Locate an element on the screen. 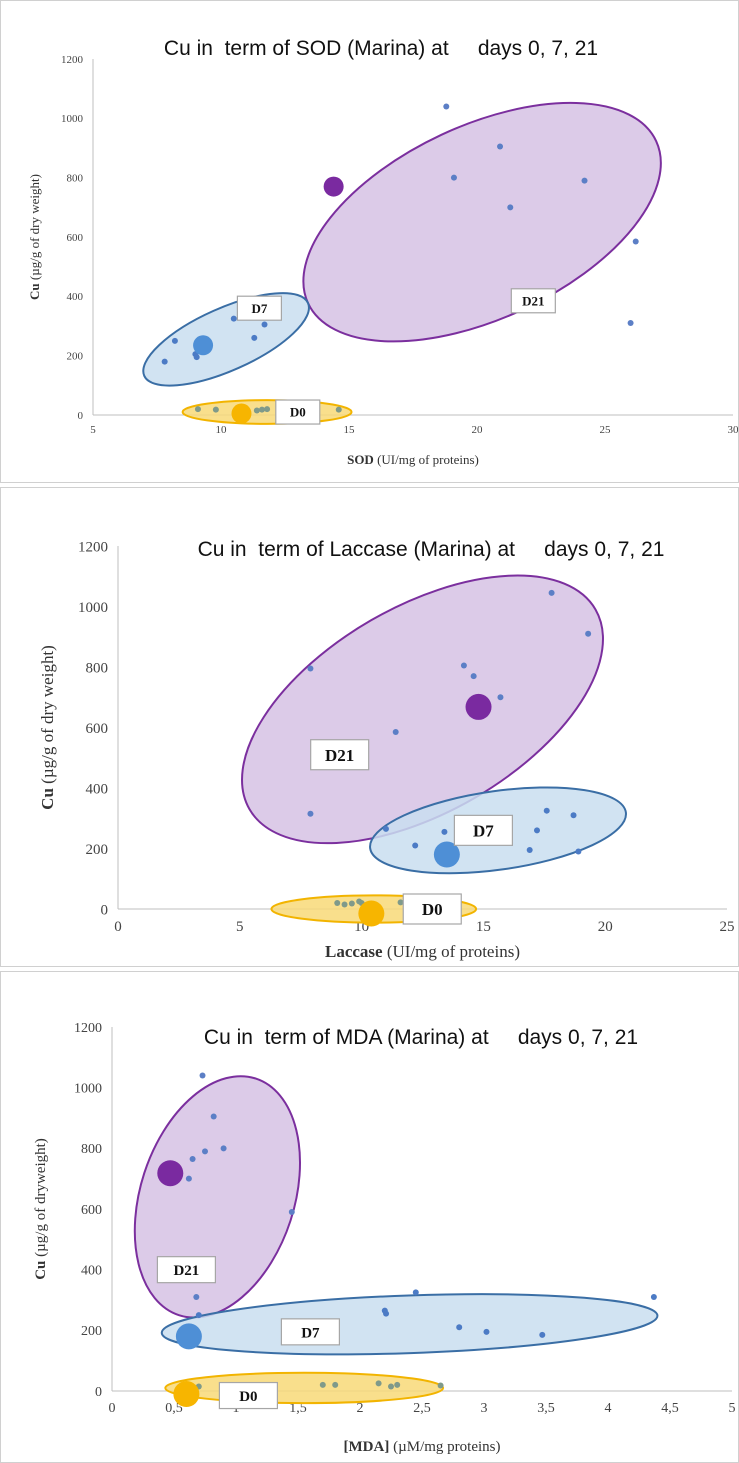  y-tick-label: 600 is located at coordinates (91, 1210).